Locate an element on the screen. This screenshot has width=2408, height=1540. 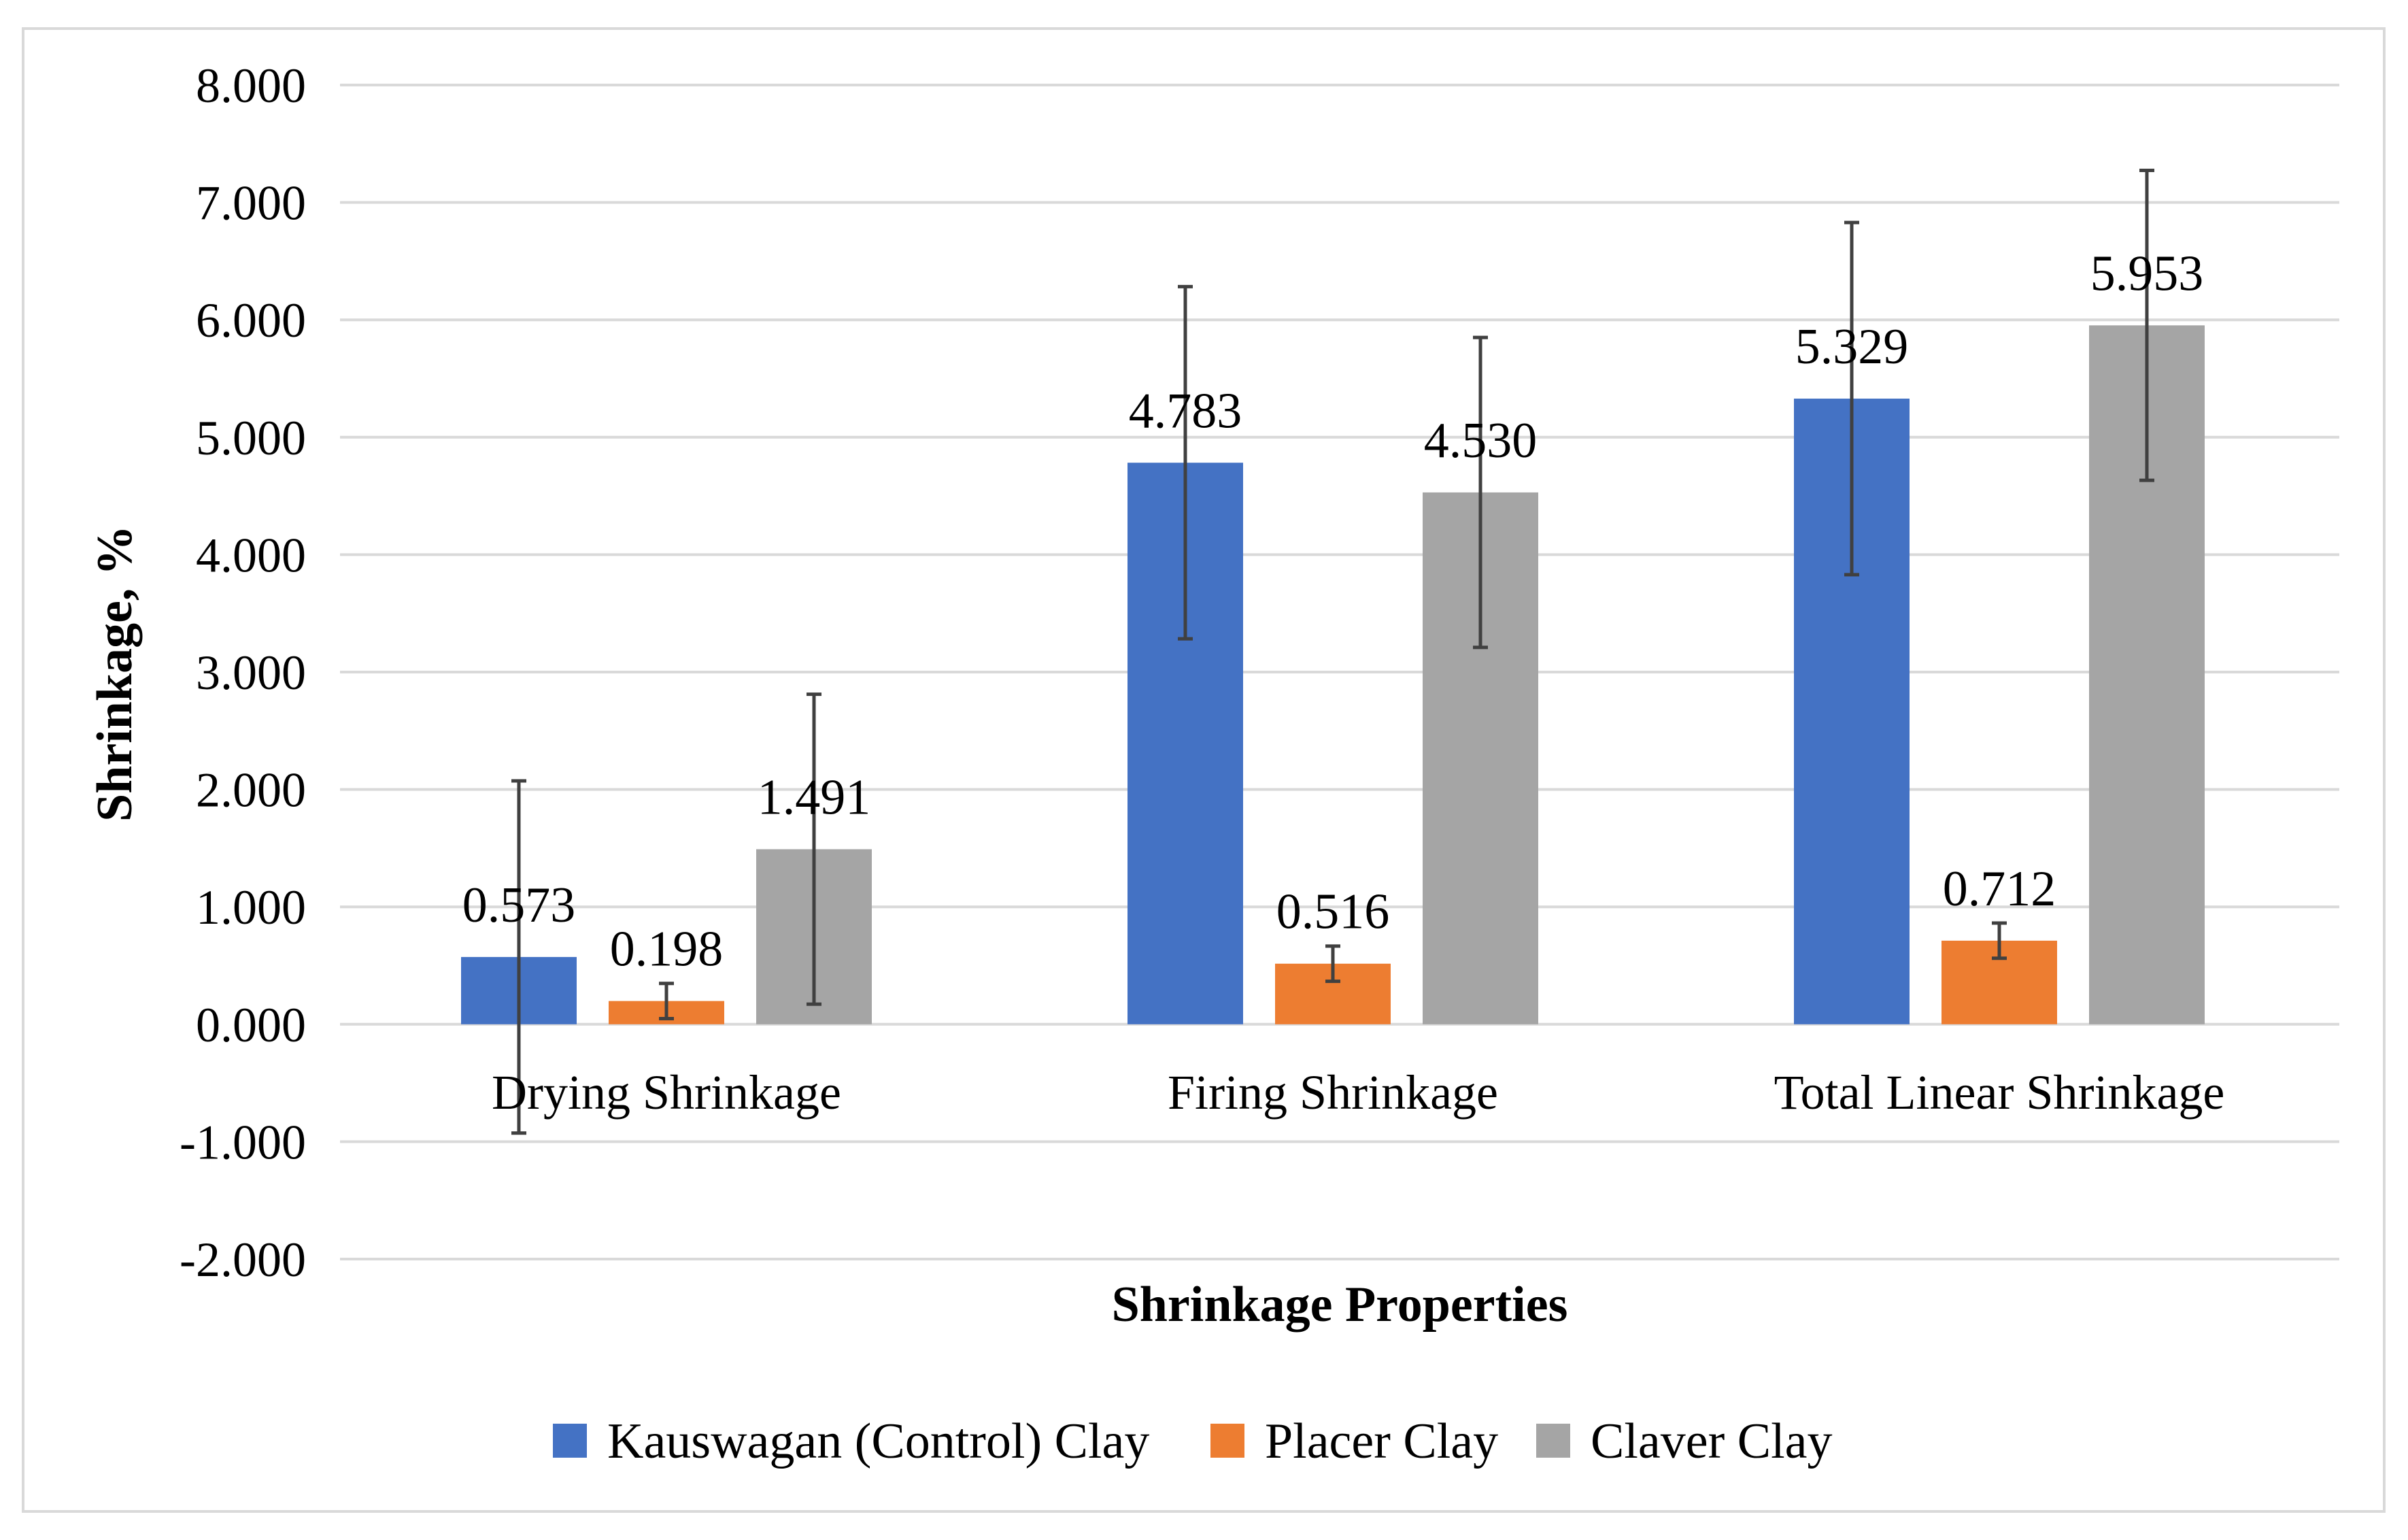
x-axis-title: Shrinkage Properties is located at coordinates (1340, 1305).